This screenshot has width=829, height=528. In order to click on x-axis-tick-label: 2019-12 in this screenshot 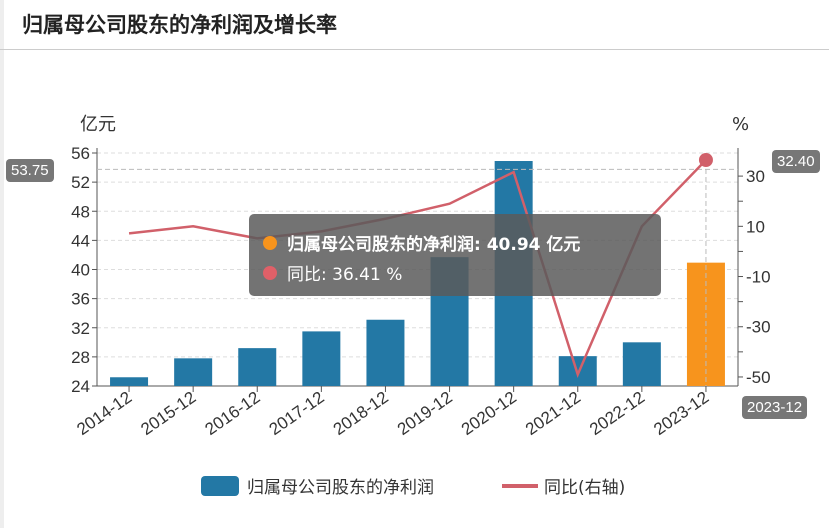, I will do `click(425, 413)`.